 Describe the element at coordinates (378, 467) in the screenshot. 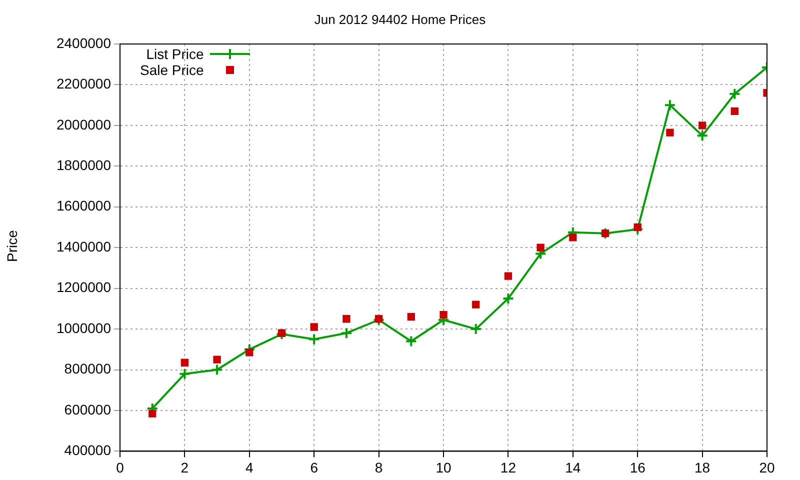

I see `x-tick-label: 8` at that location.